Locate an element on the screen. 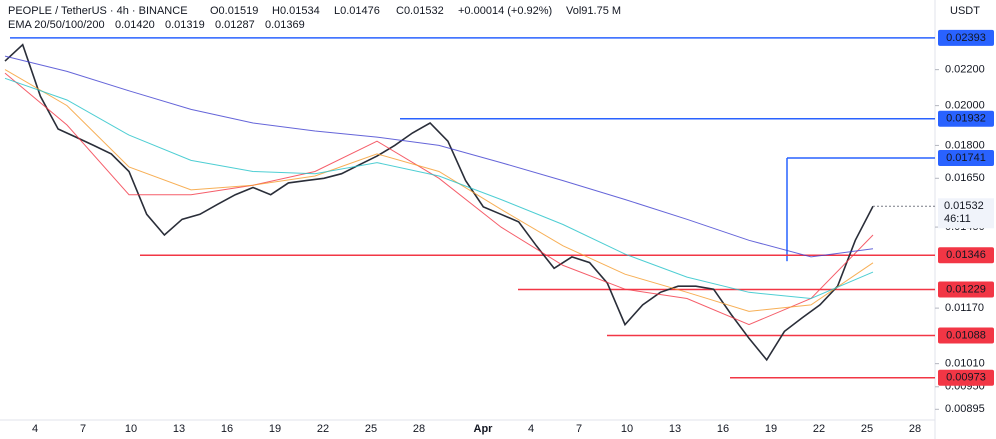 The height and width of the screenshot is (439, 996). y-tick-label: 0.02000 is located at coordinates (965, 106).